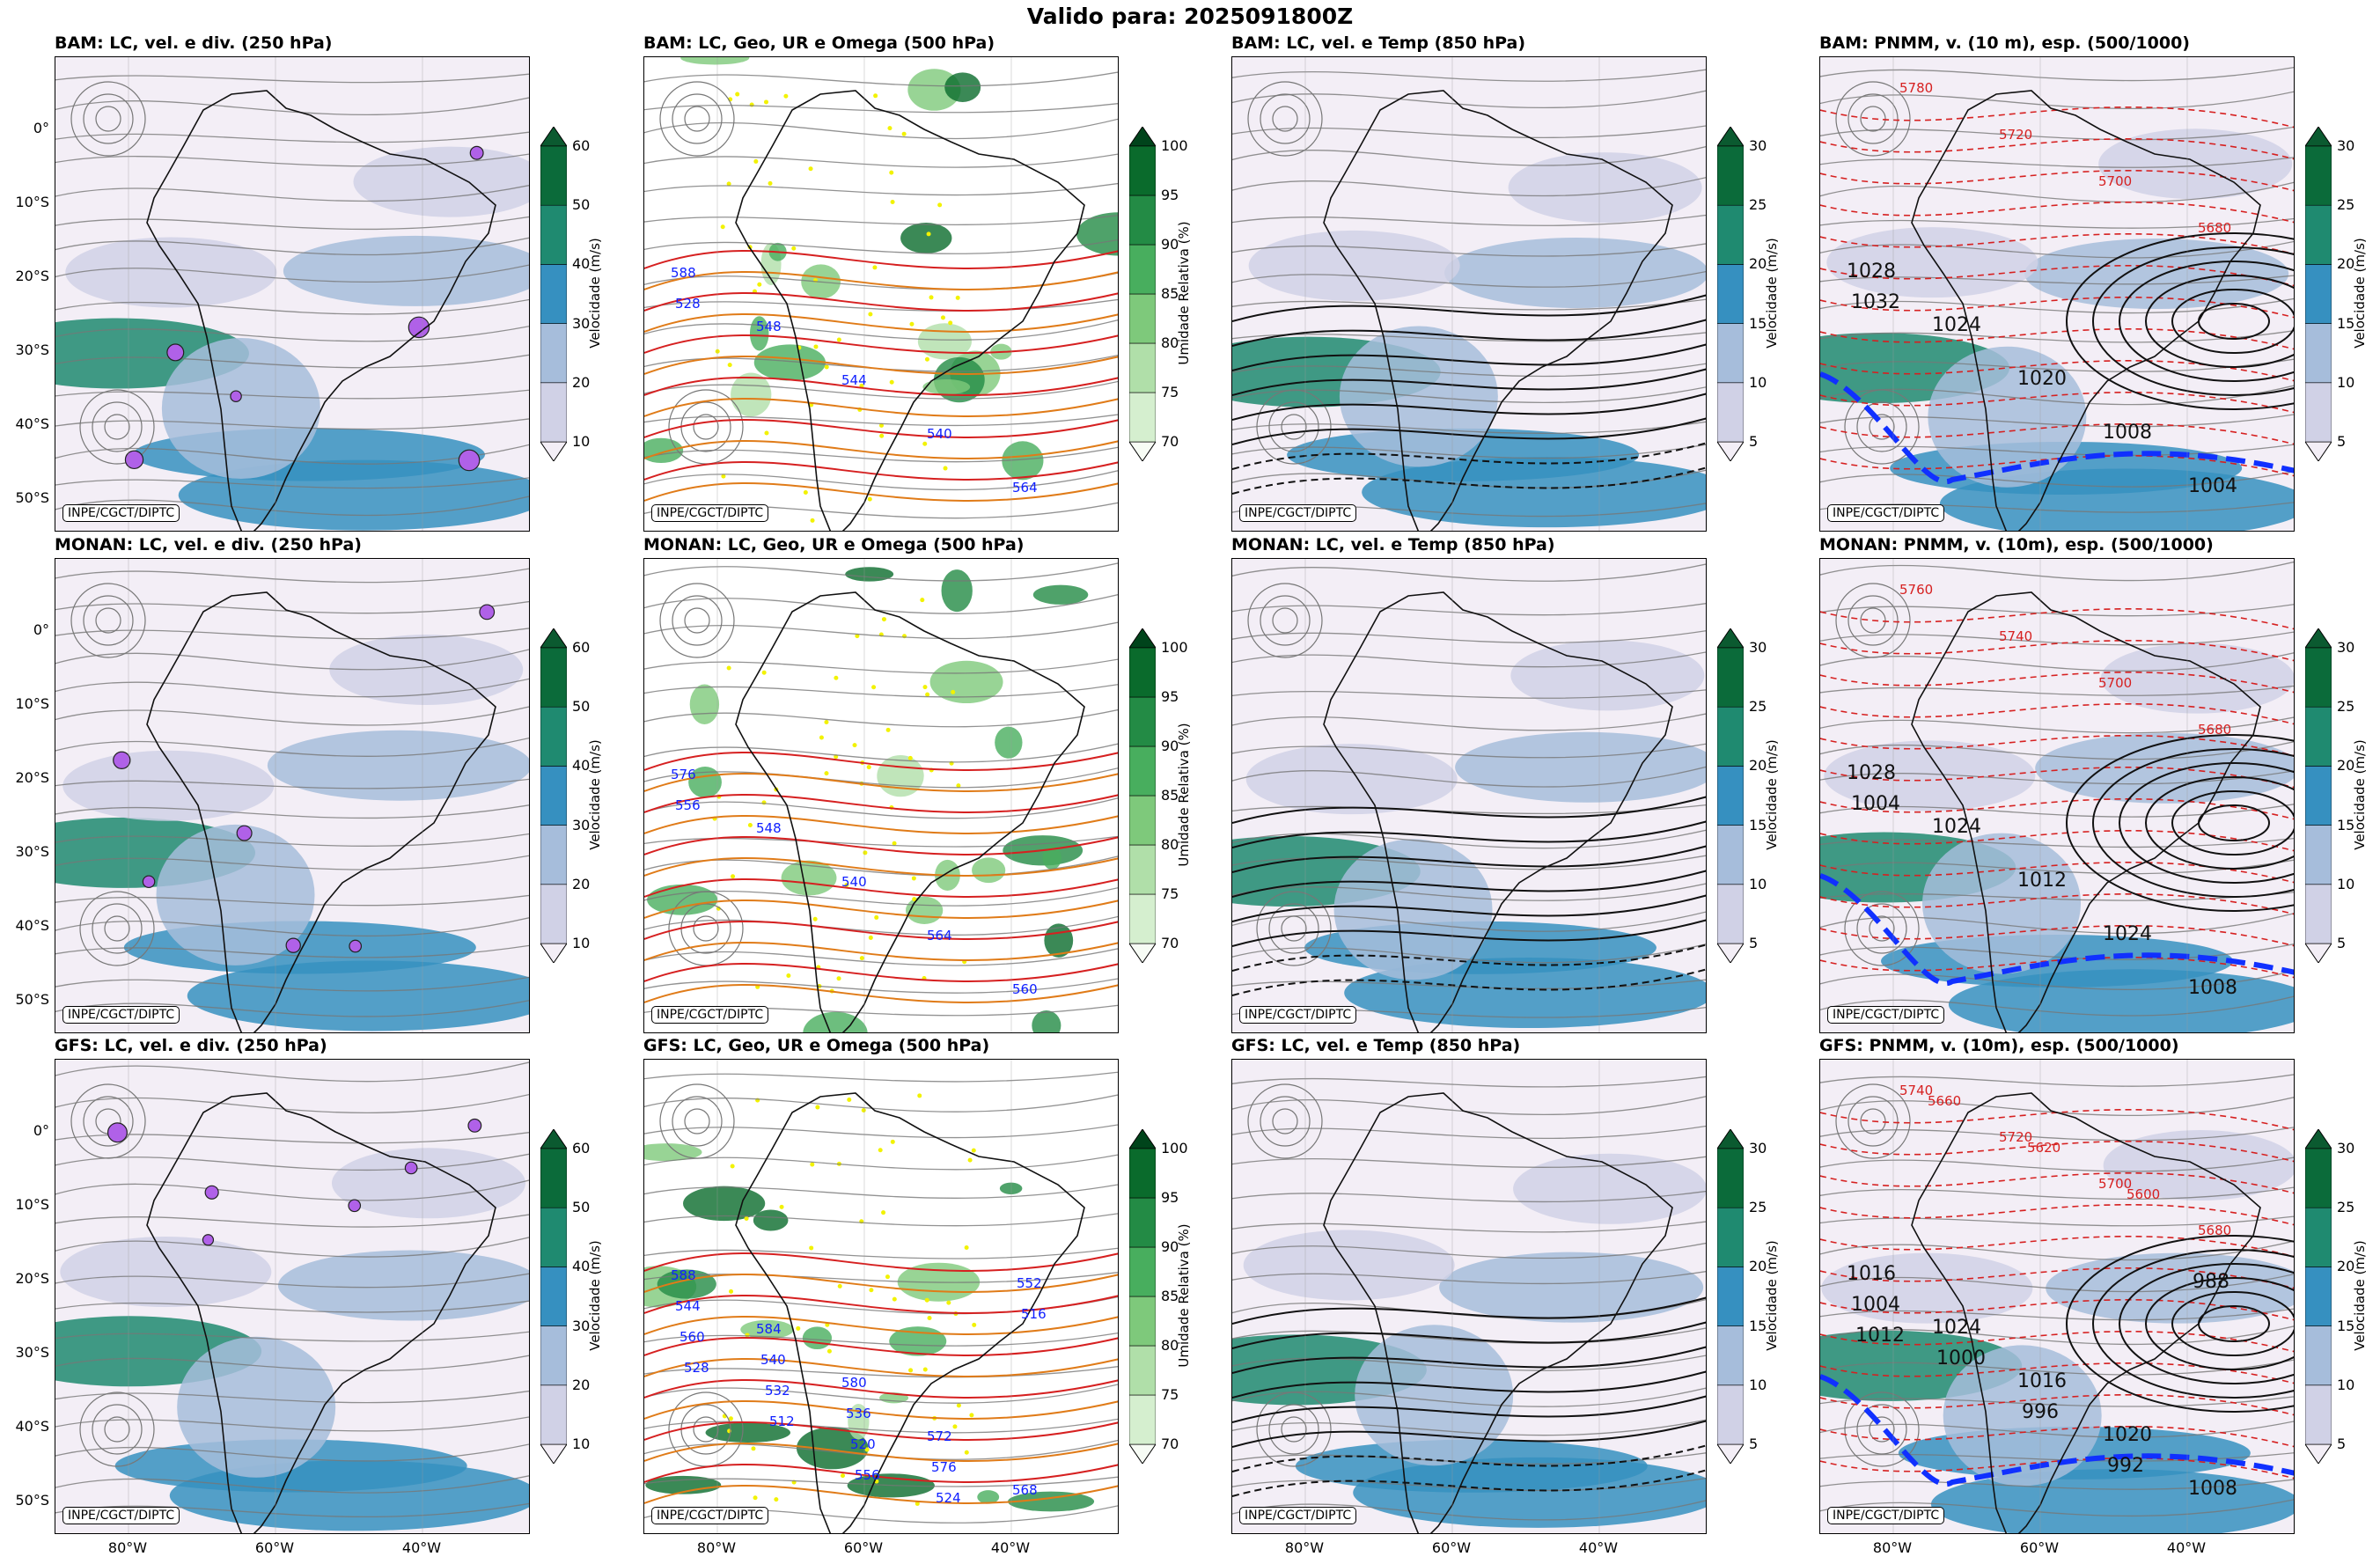 This screenshot has width=2380, height=1564. I want to click on geopotential-label: 520, so click(863, 1444).